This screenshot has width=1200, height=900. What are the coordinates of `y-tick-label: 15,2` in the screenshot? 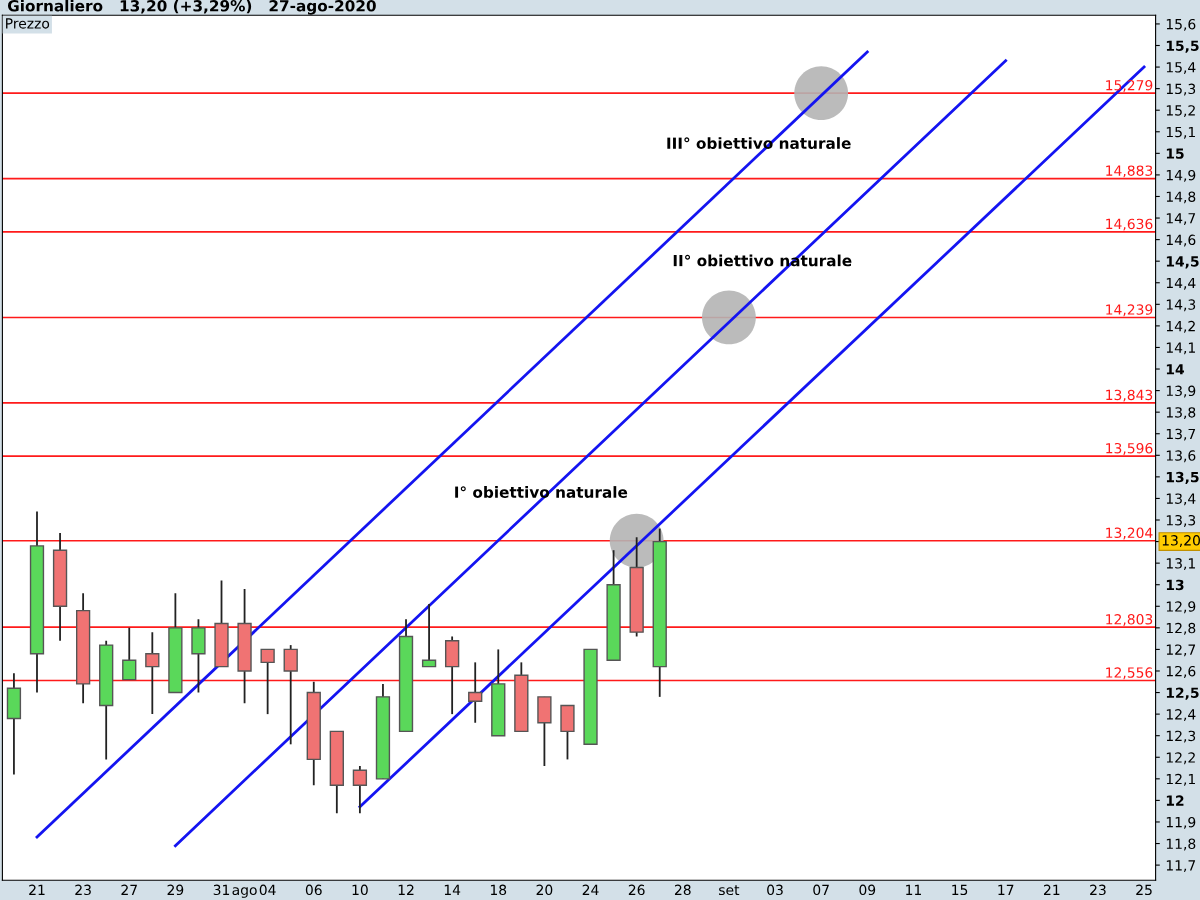 It's located at (1180, 111).